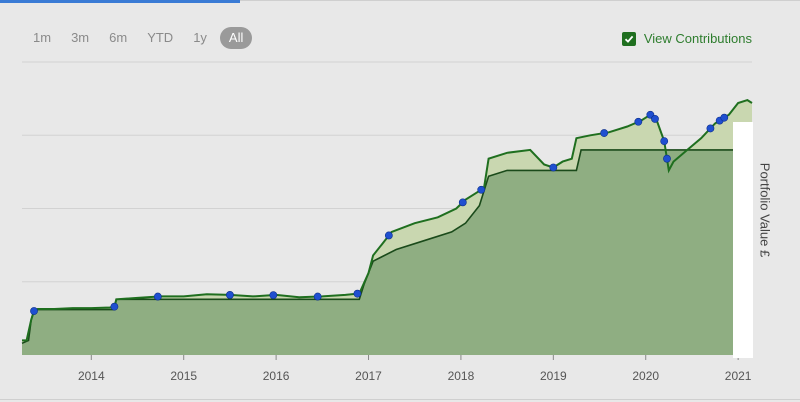 The image size is (800, 402). What do you see at coordinates (765, 210) in the screenshot?
I see `y-axis-title: Portfolio Value £` at bounding box center [765, 210].